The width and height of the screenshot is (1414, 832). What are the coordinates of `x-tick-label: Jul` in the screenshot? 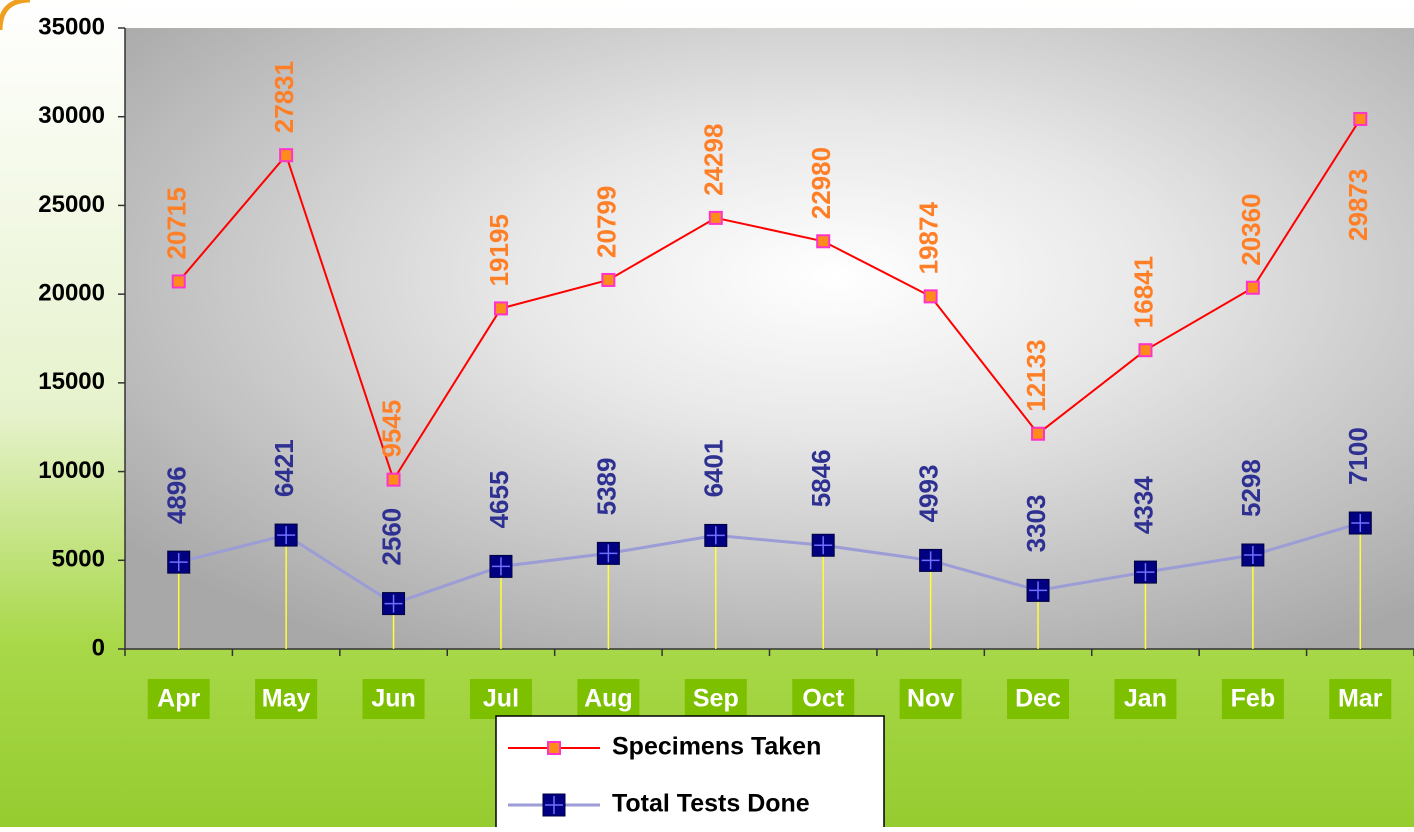 It's located at (501, 699).